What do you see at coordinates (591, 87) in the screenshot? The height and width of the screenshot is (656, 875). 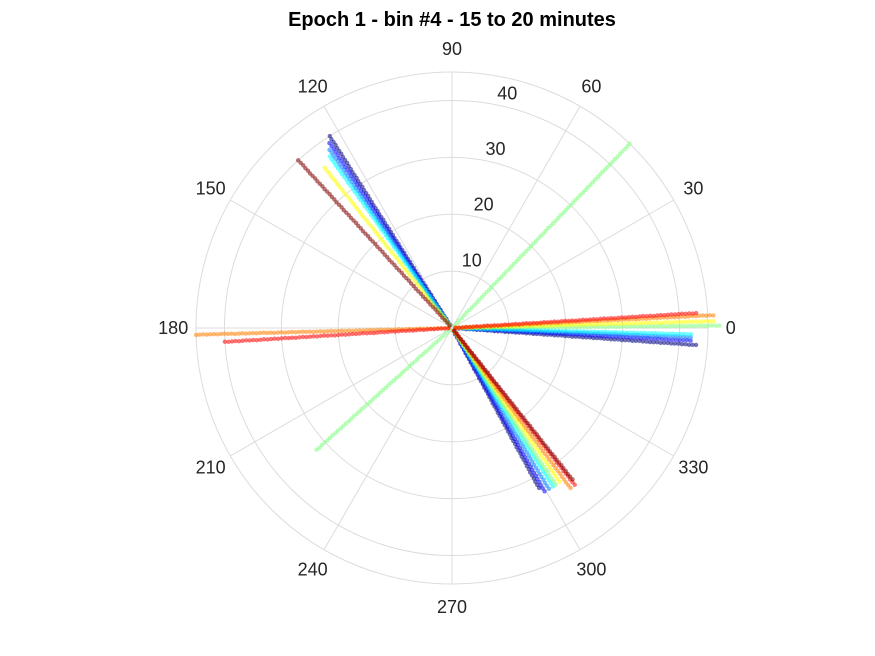 I see `theta-tick-label-60: 60` at bounding box center [591, 87].